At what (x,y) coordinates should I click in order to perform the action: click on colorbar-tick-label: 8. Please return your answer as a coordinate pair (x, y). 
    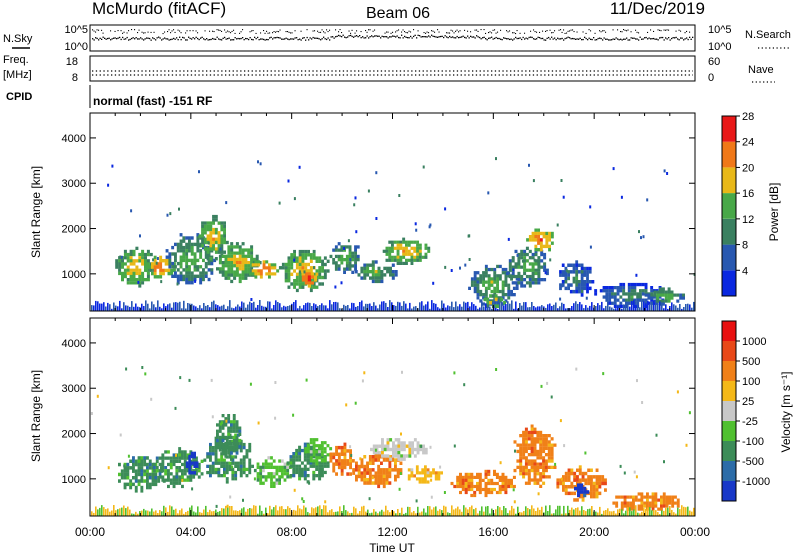
    Looking at the image, I should click on (745, 246).